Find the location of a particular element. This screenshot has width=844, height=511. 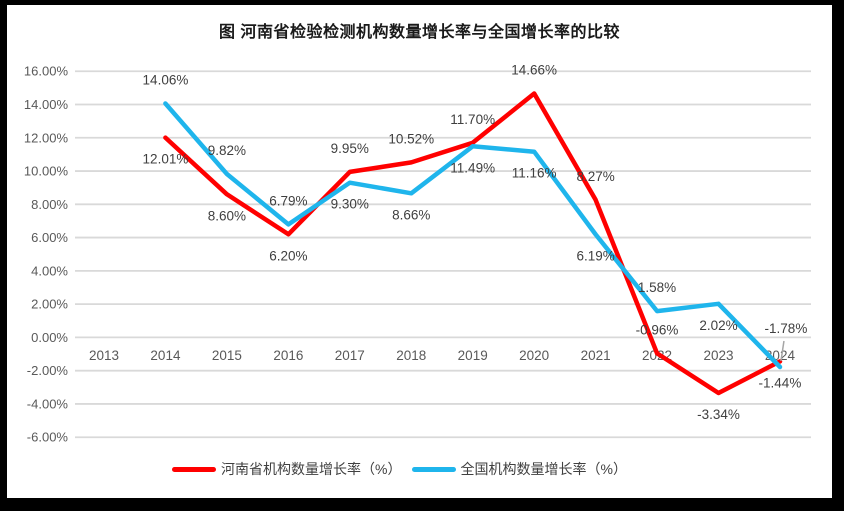

svg-text: -3.34% is located at coordinates (718, 414).